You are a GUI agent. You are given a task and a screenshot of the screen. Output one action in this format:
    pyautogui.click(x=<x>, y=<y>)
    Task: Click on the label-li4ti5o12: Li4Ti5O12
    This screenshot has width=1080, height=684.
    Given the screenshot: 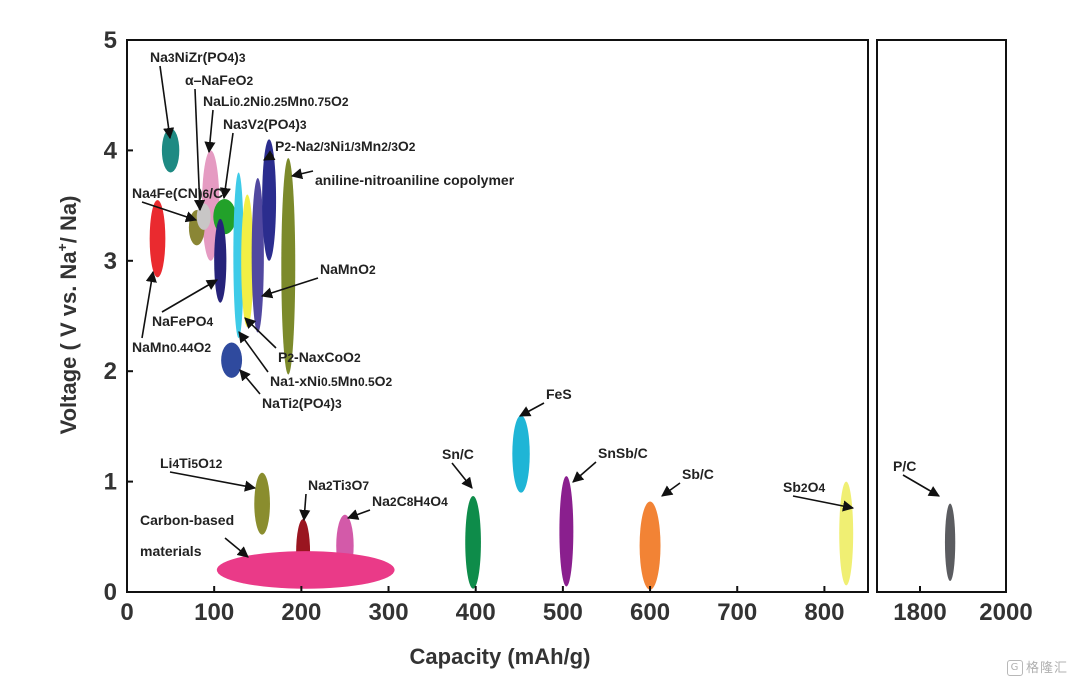 What is the action you would take?
    pyautogui.click(x=191, y=463)
    